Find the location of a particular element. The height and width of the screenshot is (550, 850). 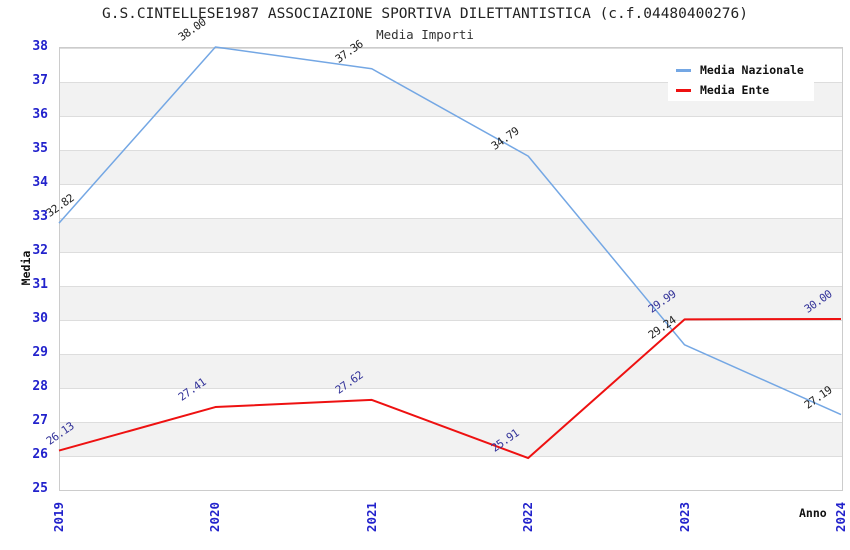

y-tick-label: 29 is located at coordinates (40, 352).